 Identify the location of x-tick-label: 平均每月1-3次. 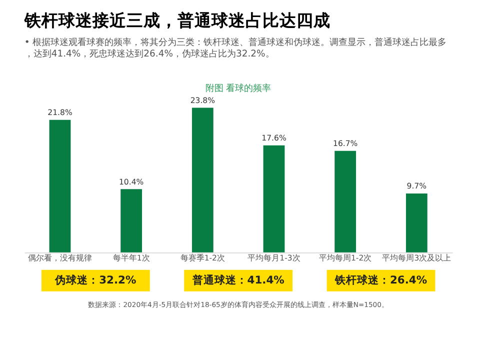
(274, 258).